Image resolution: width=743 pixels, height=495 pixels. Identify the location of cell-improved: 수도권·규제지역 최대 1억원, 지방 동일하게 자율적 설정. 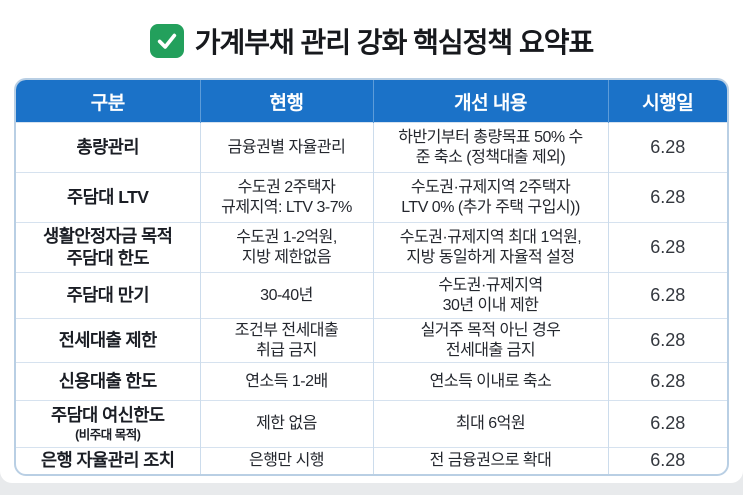
(490, 247).